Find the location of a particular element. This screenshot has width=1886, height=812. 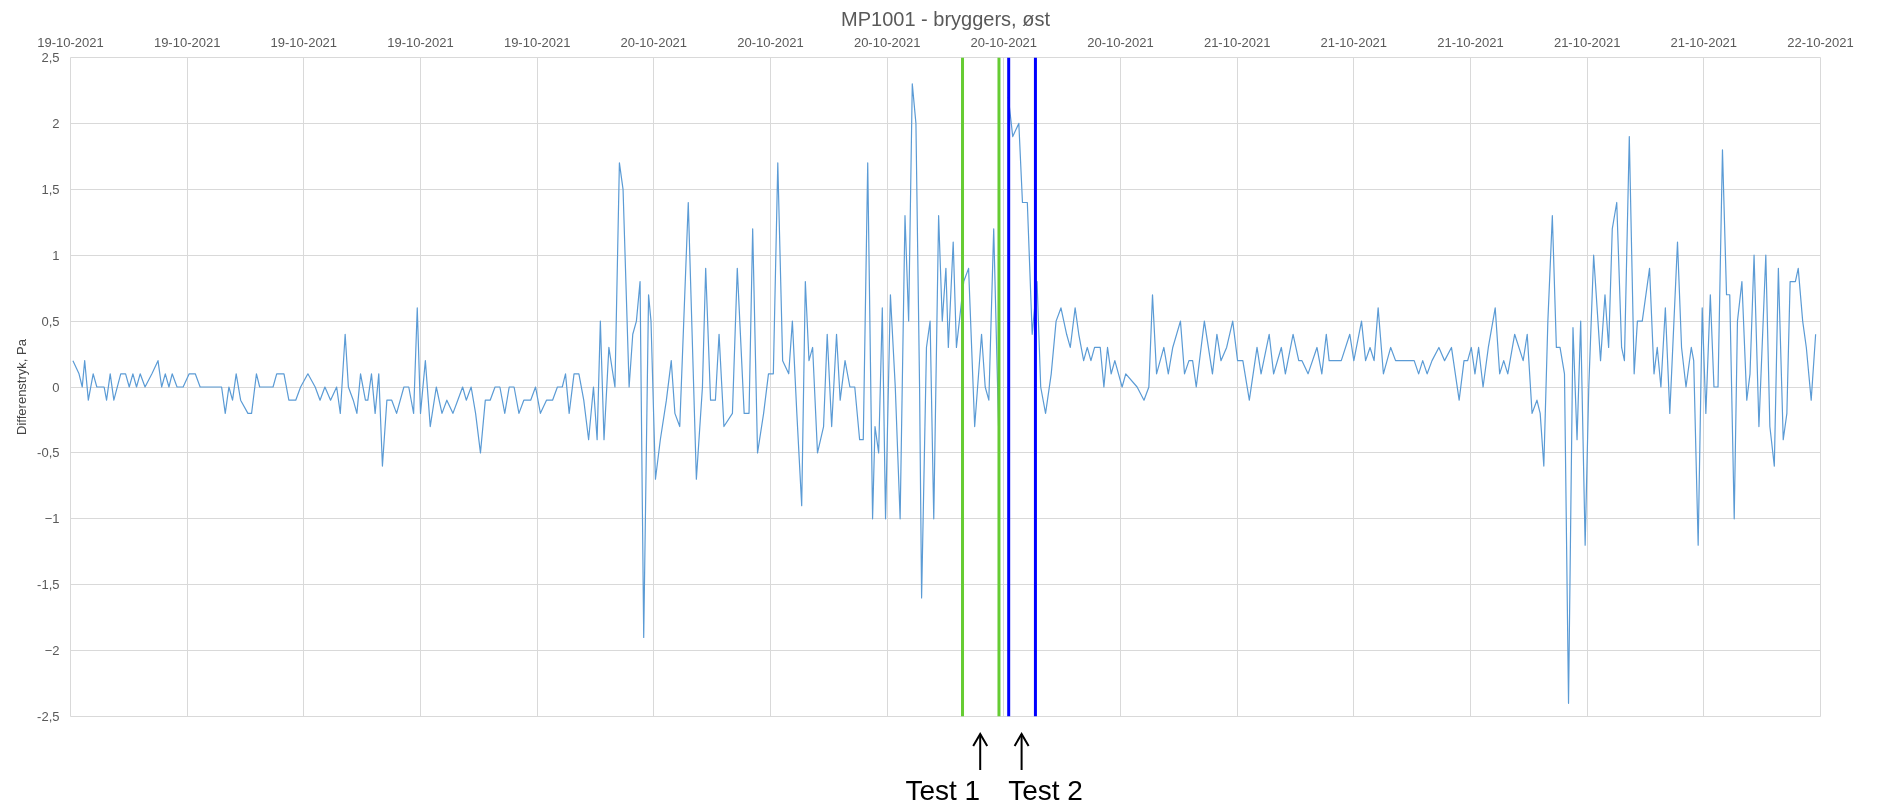

y-tick-label: 2 is located at coordinates (56, 123).